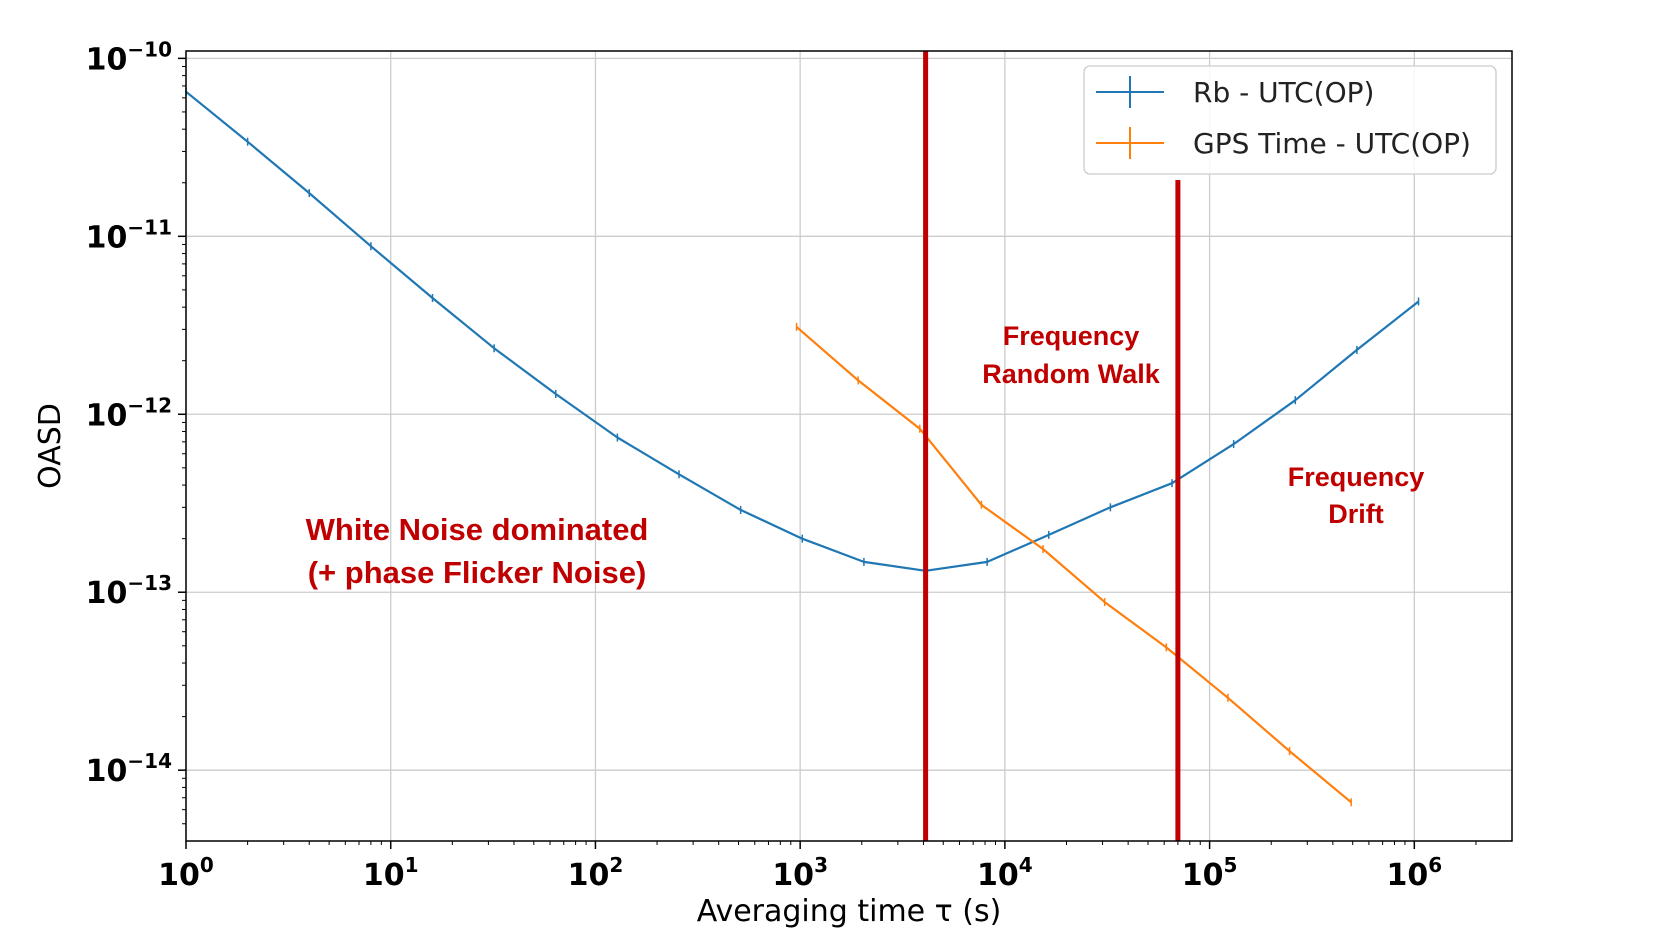 This screenshot has width=1661, height=934. I want to click on region-boundaries, so click(1052, 446).